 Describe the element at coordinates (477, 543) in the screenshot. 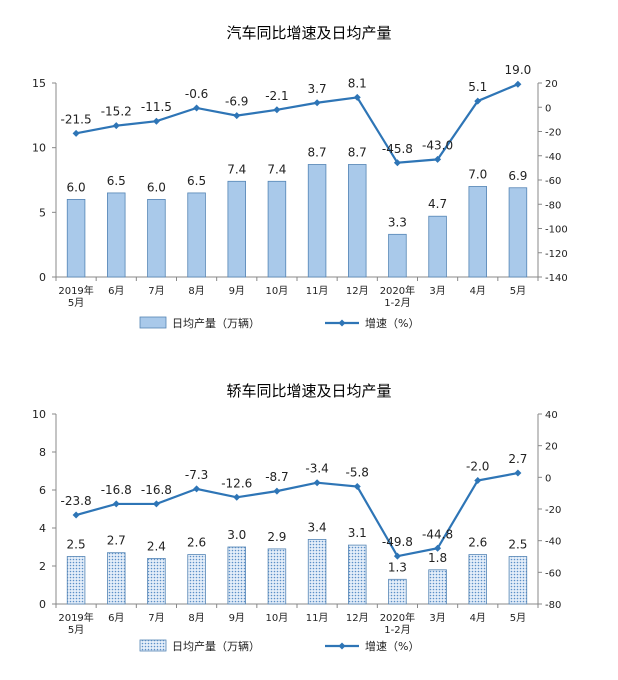

I see `bar-value-label: 2.6` at that location.